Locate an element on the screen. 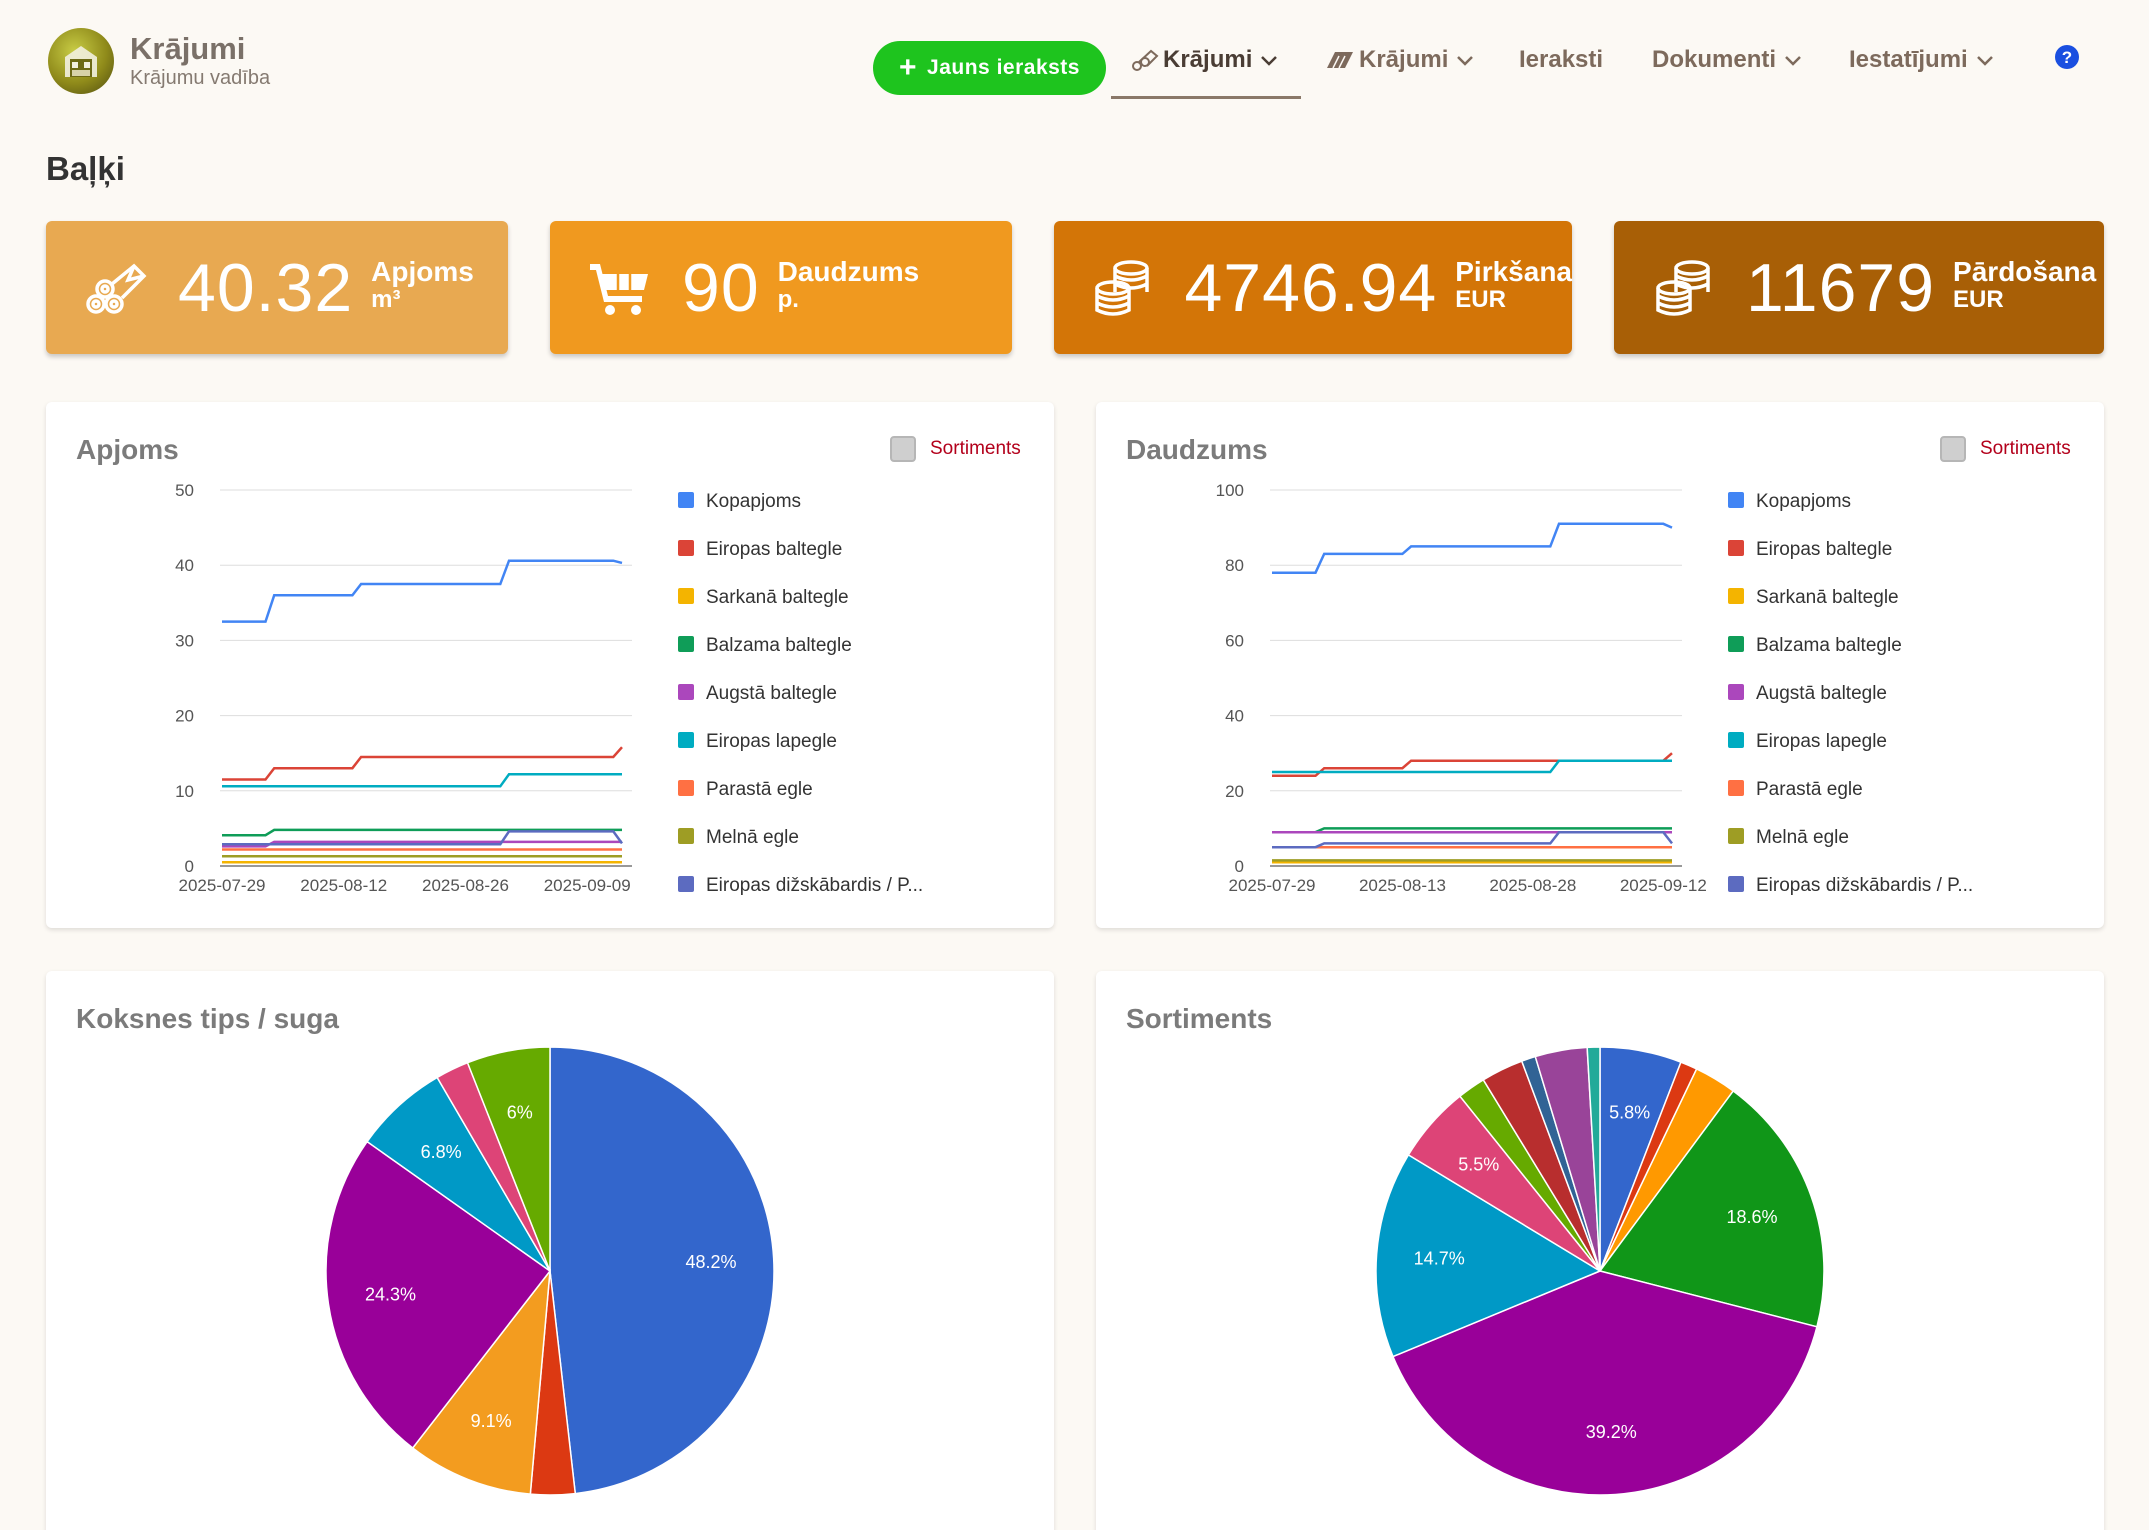 This screenshot has height=1530, width=2149. pie-slice-label: 39.2% is located at coordinates (1611, 1432).